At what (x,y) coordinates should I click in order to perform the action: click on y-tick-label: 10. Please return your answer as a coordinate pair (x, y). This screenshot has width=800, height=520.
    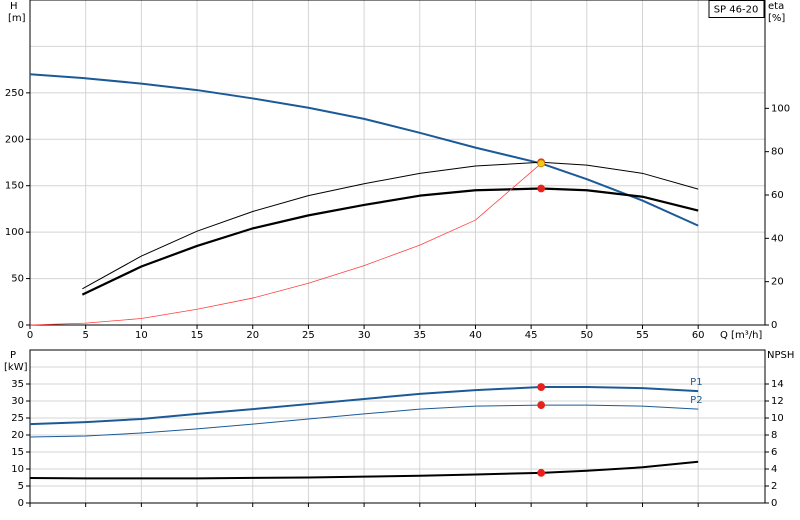
    Looking at the image, I should click on (17, 469).